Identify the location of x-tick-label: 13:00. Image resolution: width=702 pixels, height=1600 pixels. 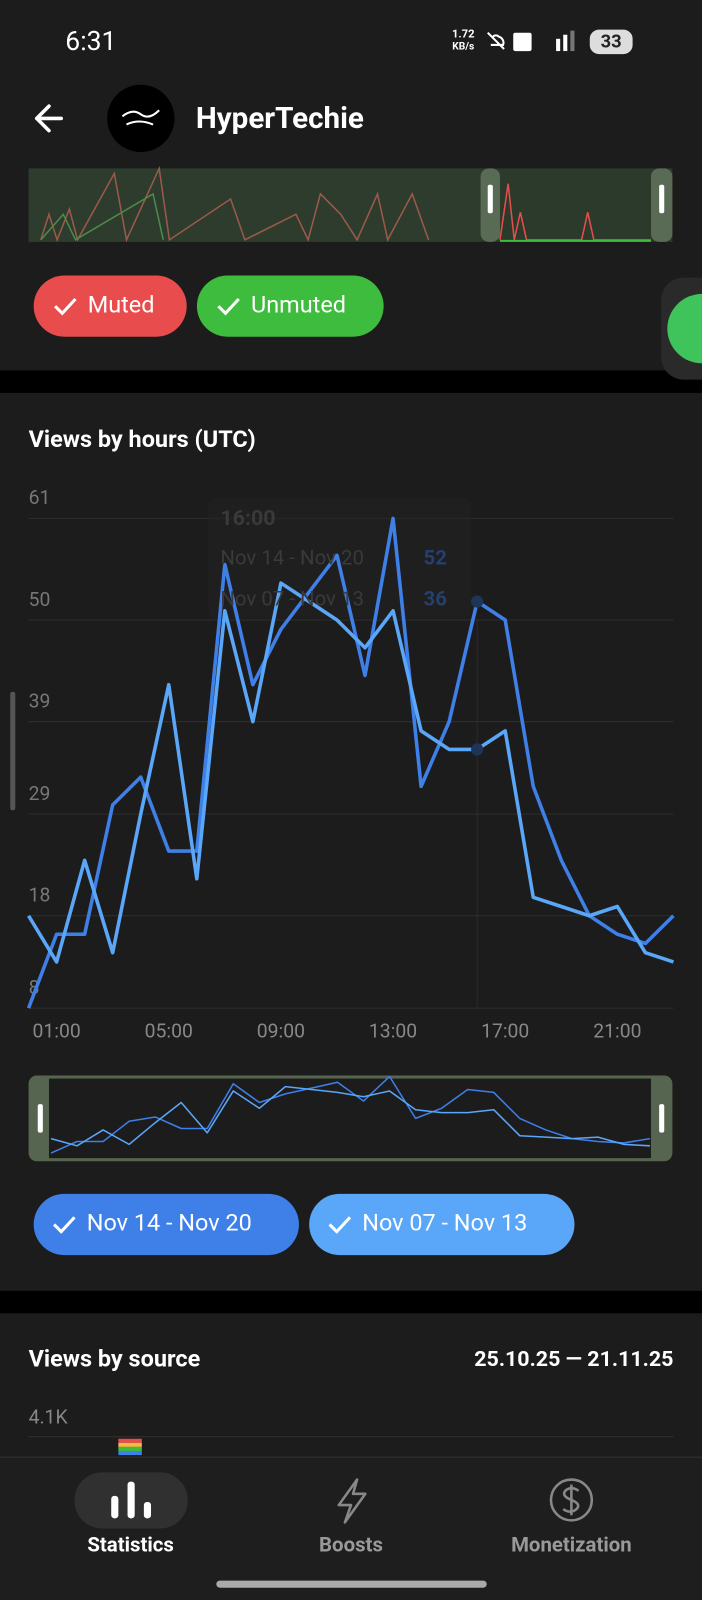
(393, 1031).